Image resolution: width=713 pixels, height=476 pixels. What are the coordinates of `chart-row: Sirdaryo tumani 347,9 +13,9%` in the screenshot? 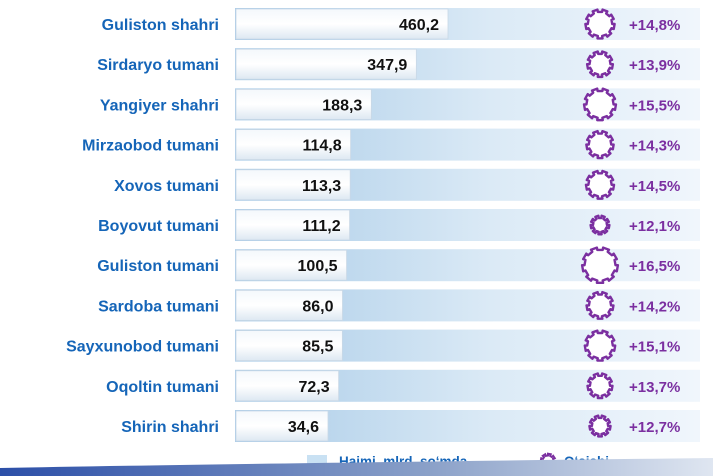 It's located at (398, 64).